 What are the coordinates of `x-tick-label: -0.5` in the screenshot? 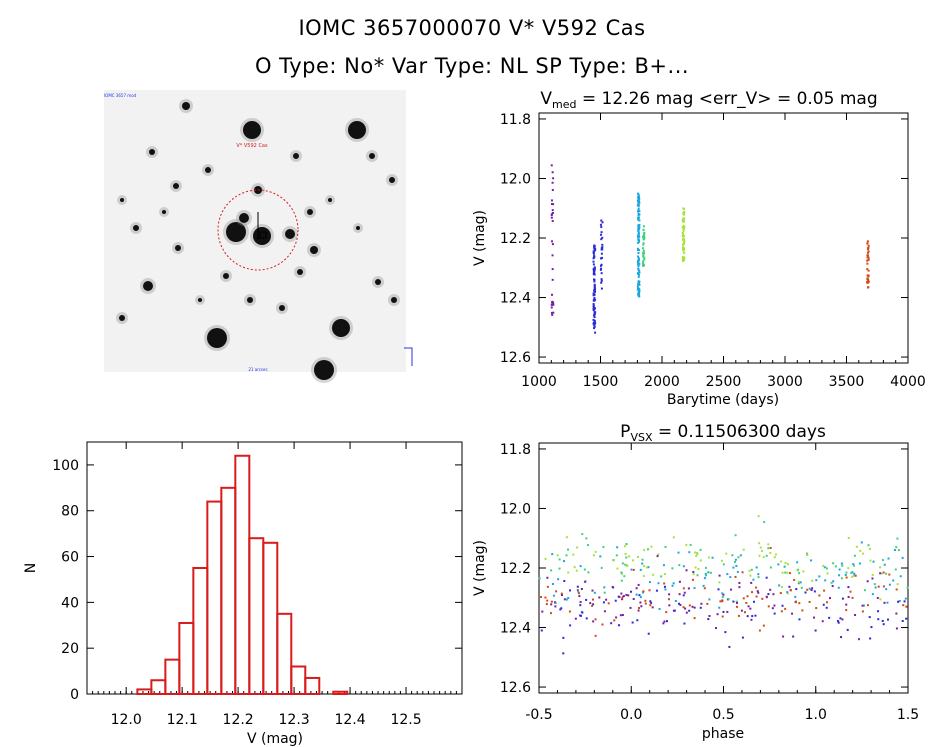 It's located at (538, 715).